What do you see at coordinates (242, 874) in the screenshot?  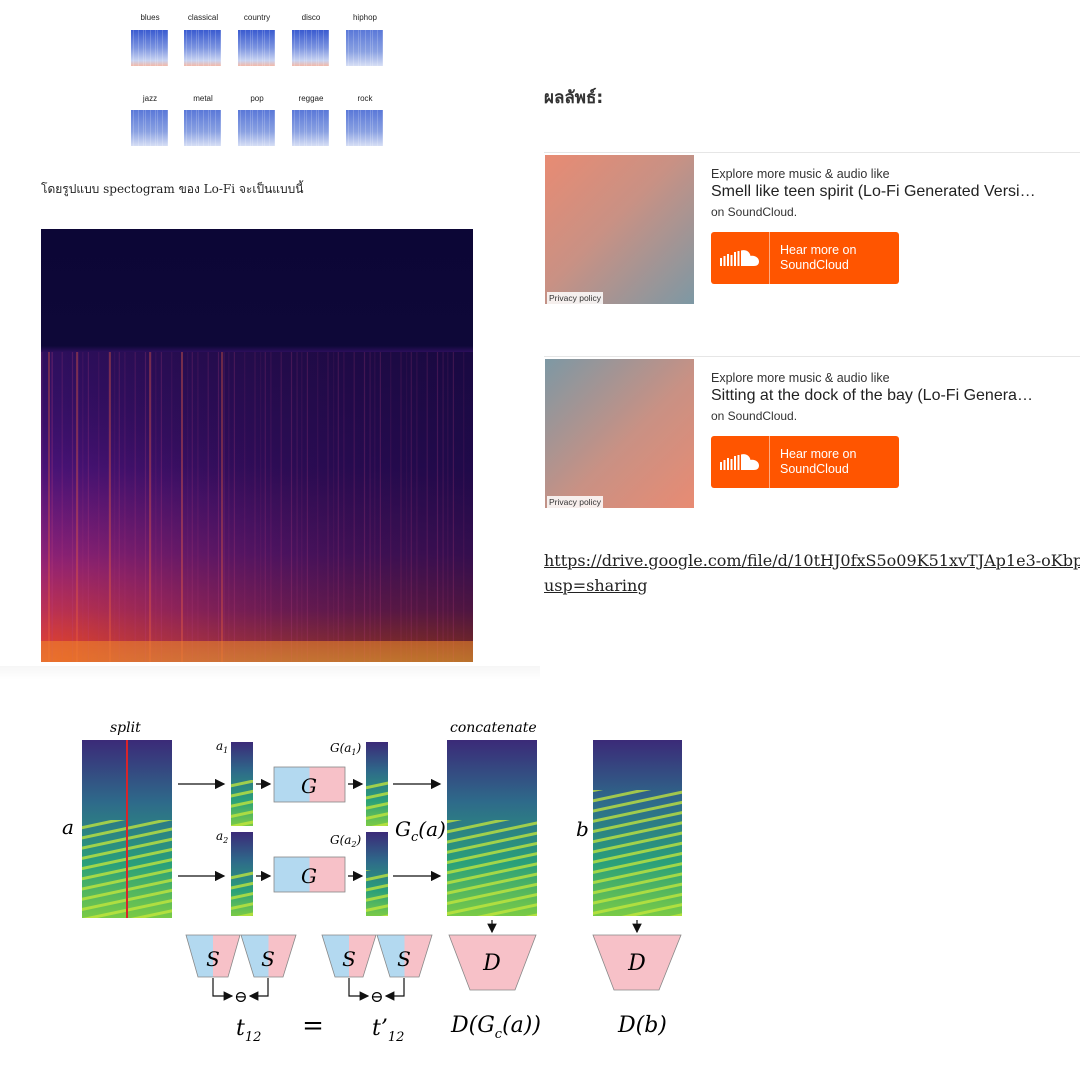 I see `slice-a2` at bounding box center [242, 874].